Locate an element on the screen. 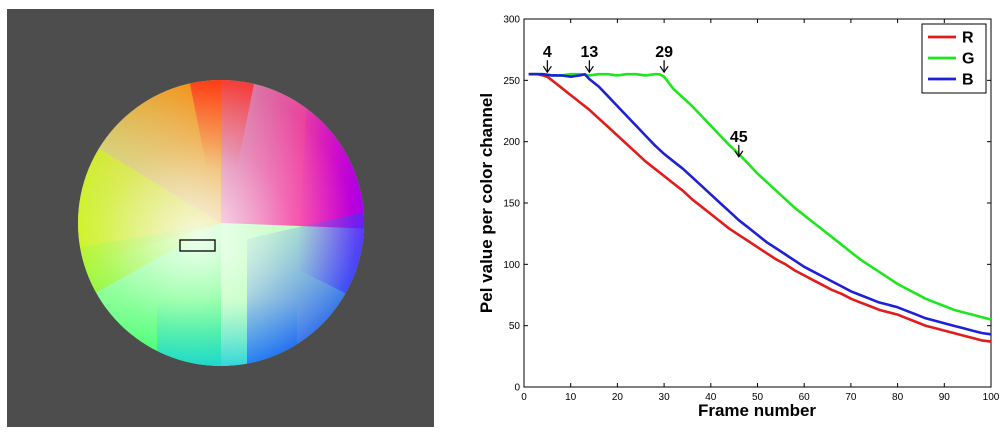  legend-label-b: B is located at coordinates (968, 80).